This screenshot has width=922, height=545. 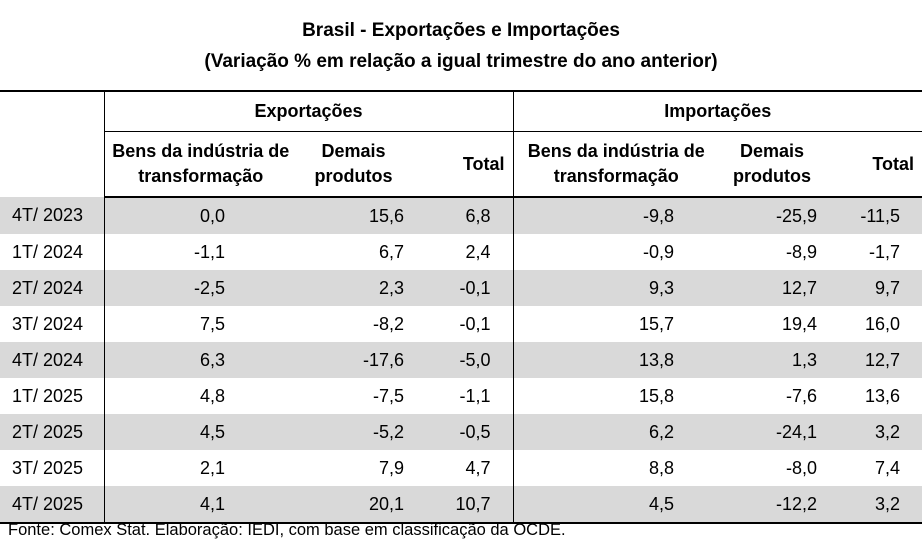 I want to click on imports-other-cell: -25,9, so click(x=772, y=215).